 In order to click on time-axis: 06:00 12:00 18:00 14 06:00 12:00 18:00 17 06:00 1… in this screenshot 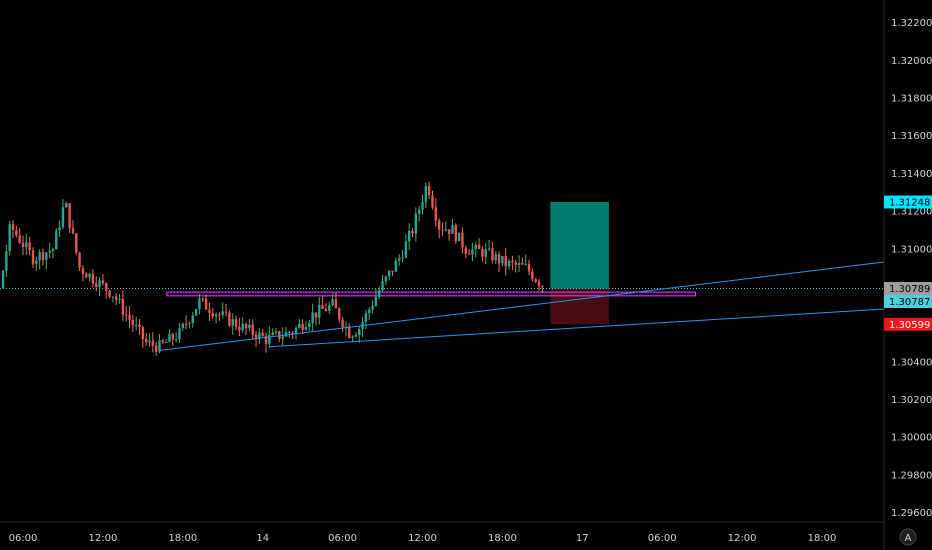, I will do `click(423, 538)`.